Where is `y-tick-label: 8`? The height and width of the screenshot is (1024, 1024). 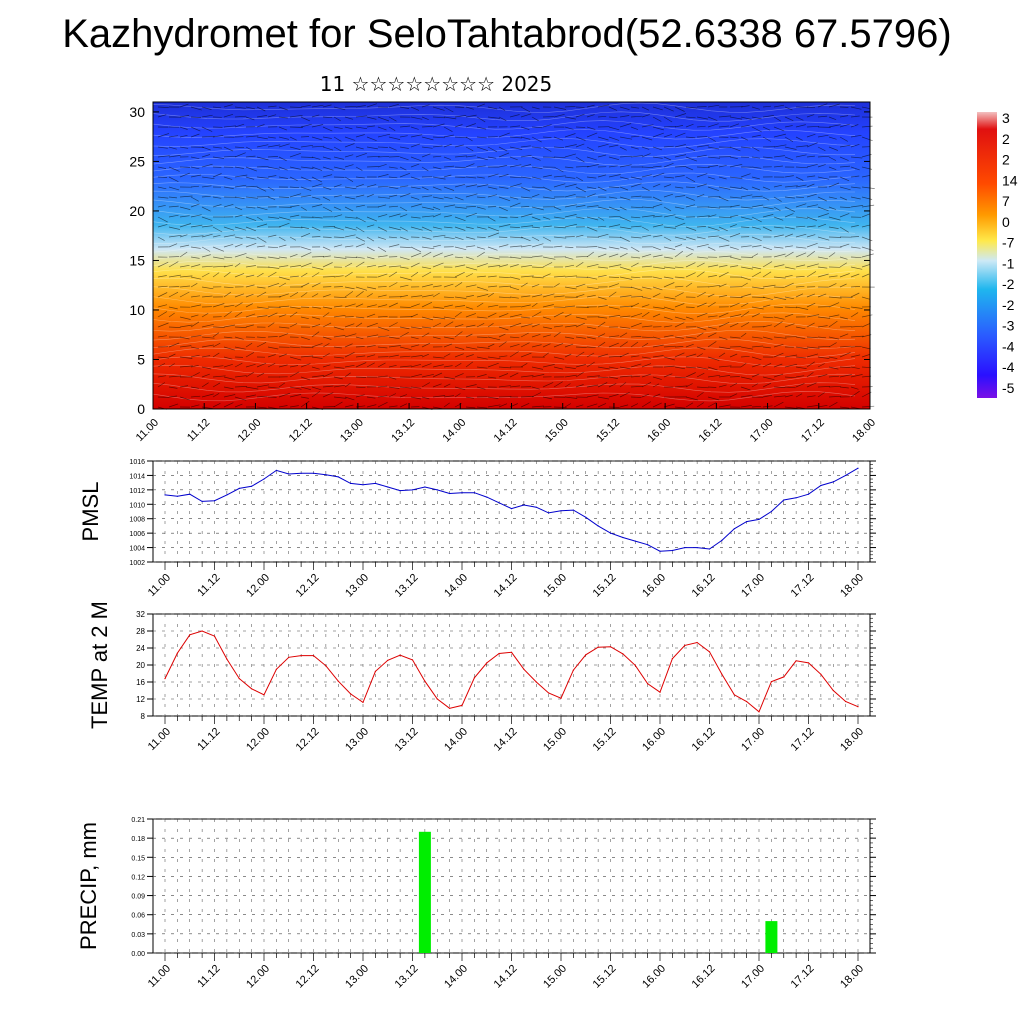
y-tick-label: 8 is located at coordinates (143, 716).